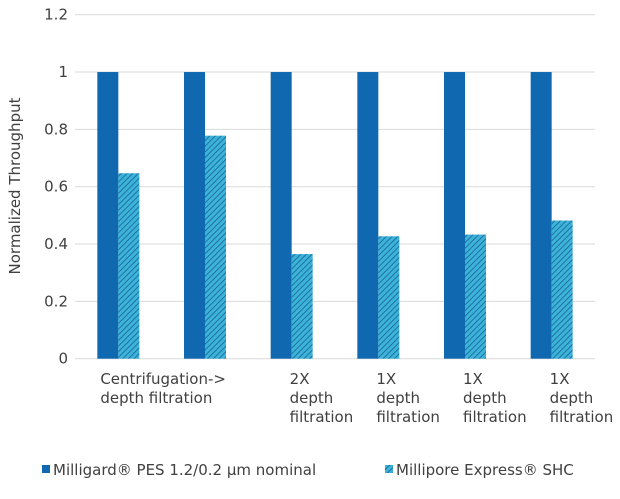 Image resolution: width=620 pixels, height=499 pixels. Describe the element at coordinates (56, 244) in the screenshot. I see `y-tick-label: 0.4` at that location.